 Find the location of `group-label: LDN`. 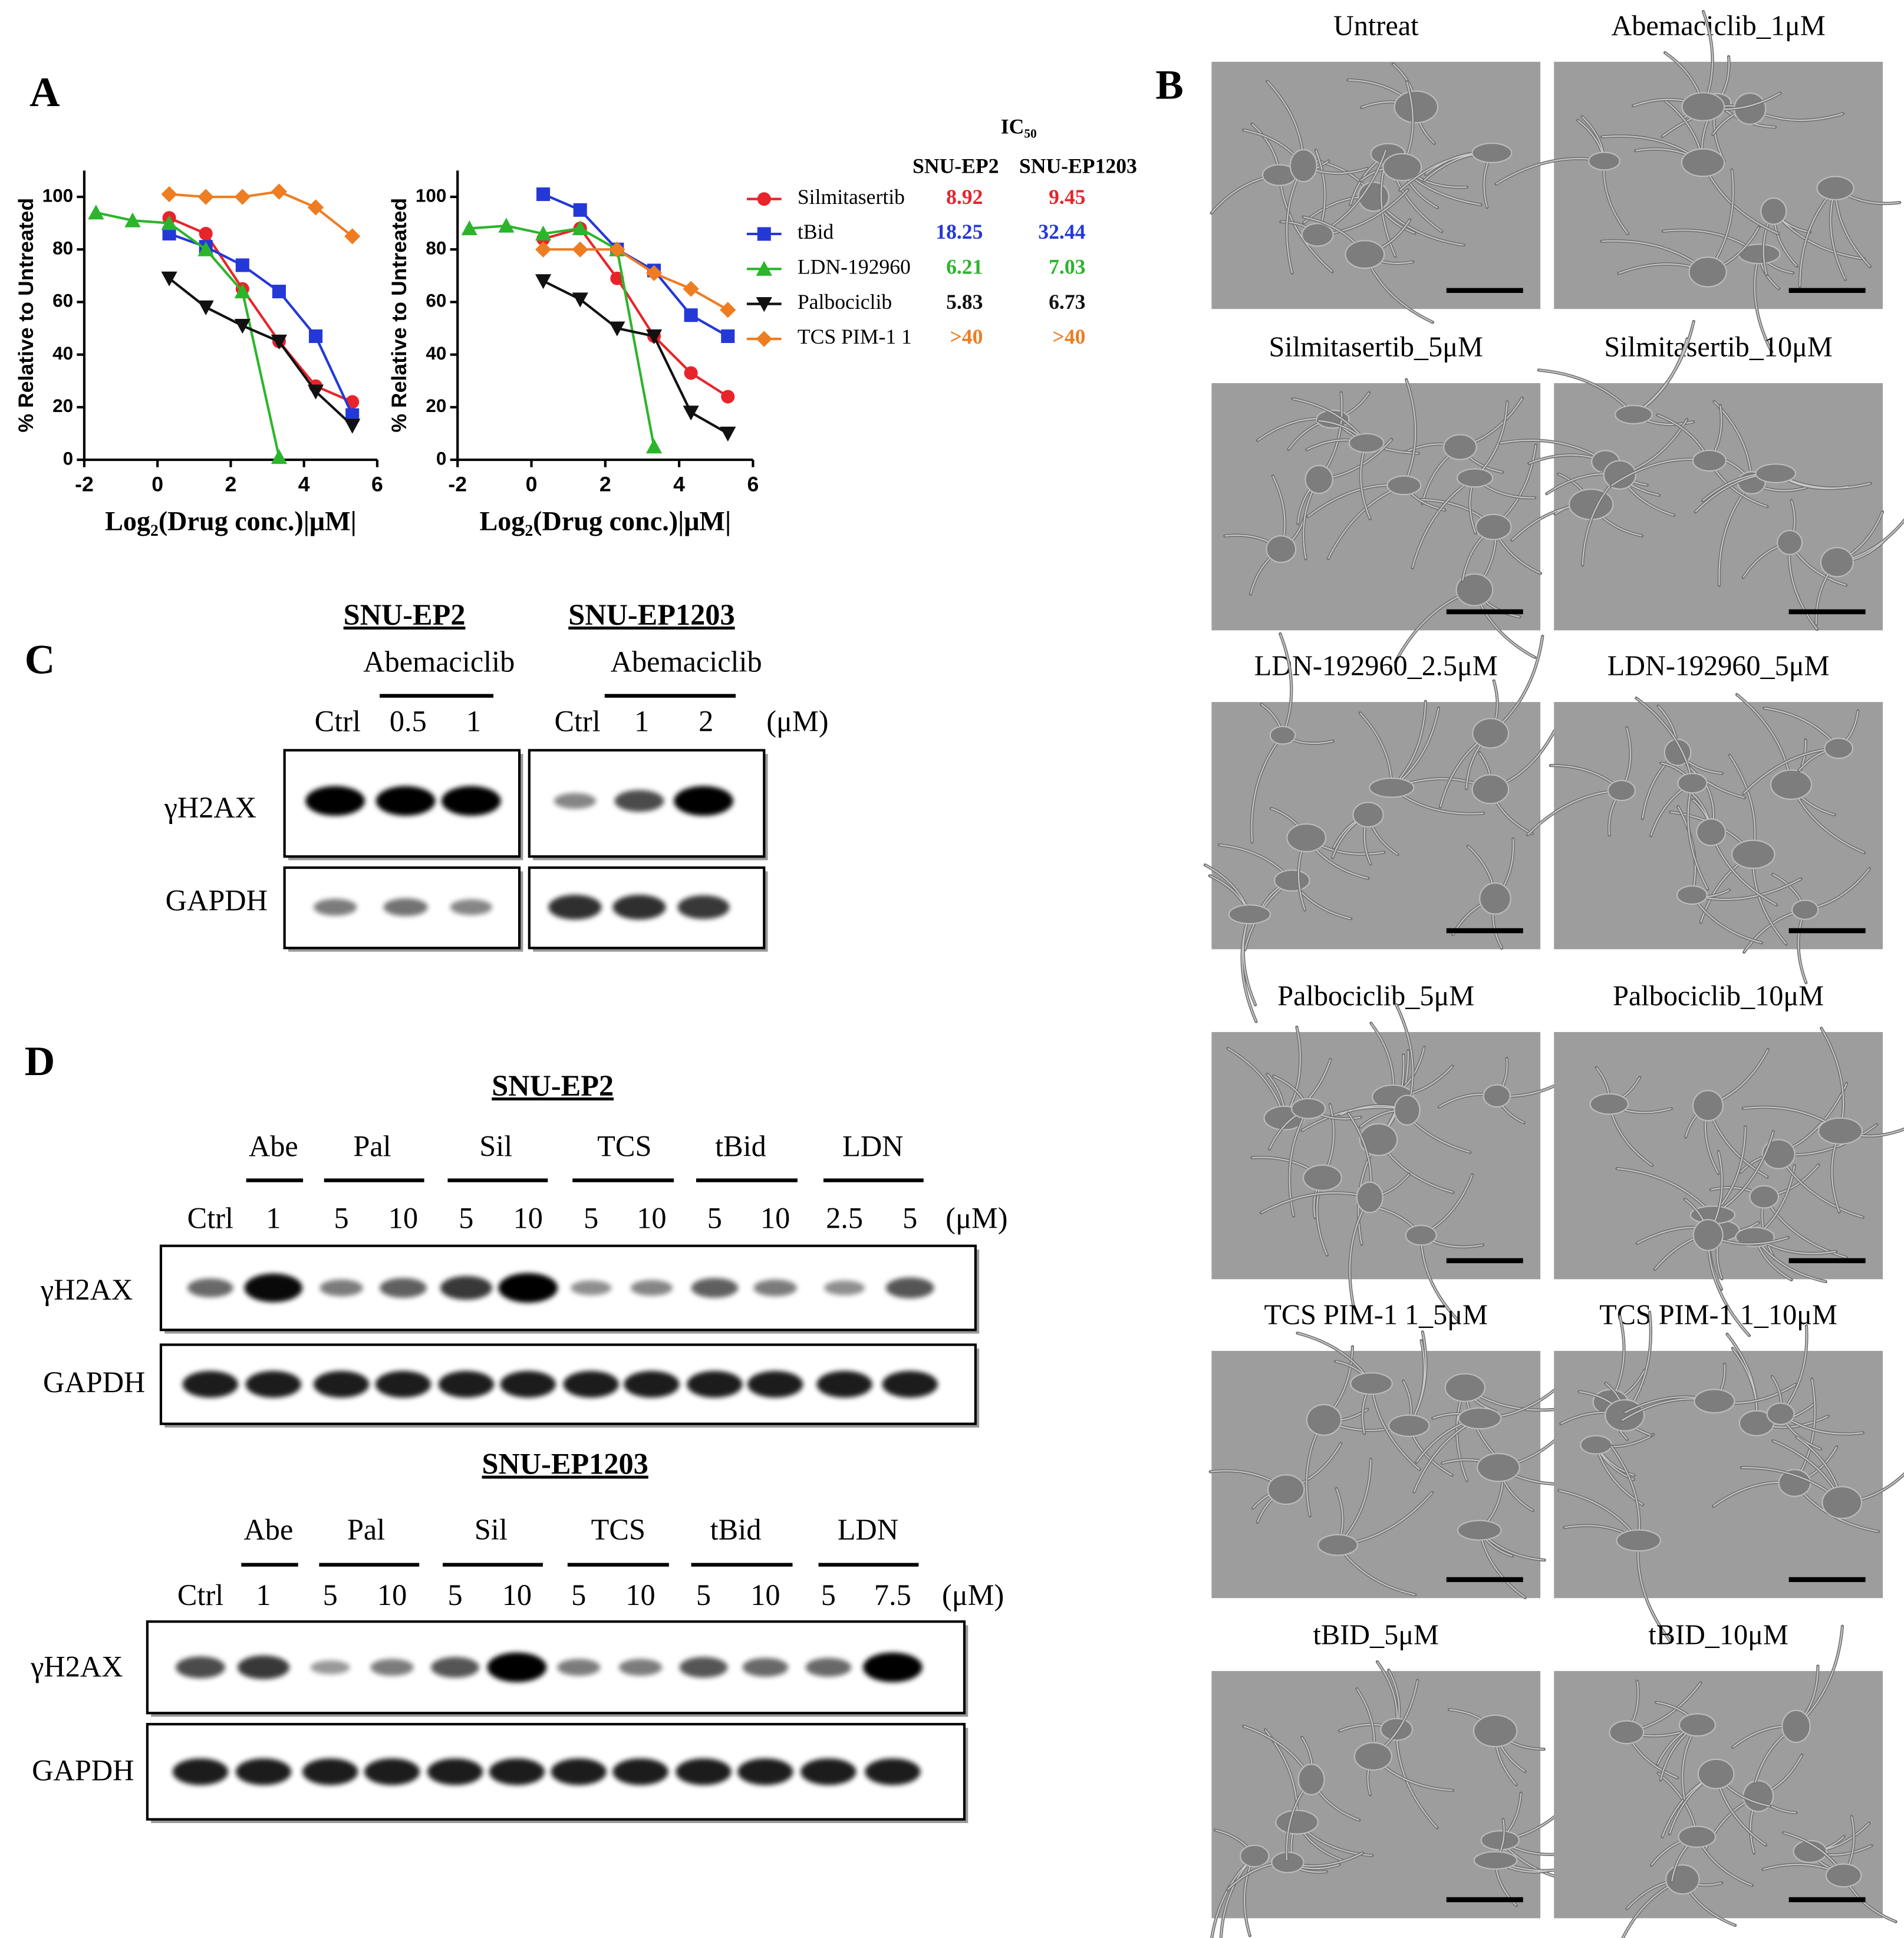

group-label: LDN is located at coordinates (872, 1146).